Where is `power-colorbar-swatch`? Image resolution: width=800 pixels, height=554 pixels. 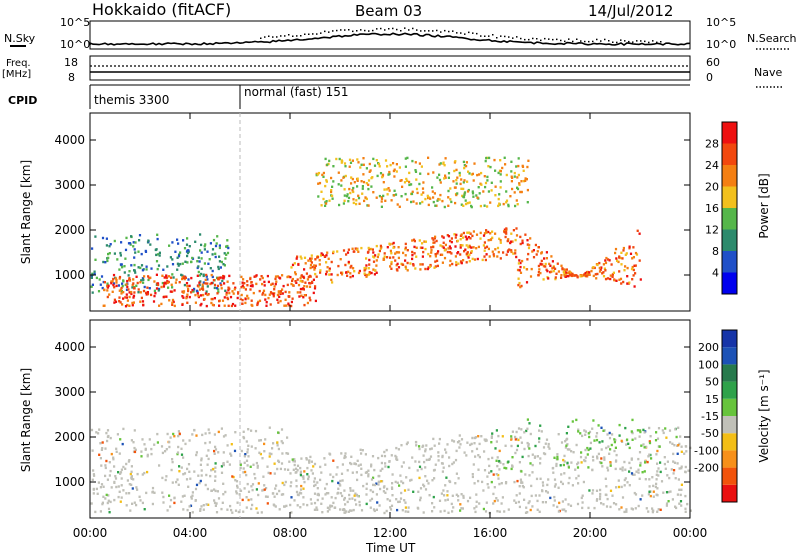 power-colorbar-swatch is located at coordinates (729, 240).